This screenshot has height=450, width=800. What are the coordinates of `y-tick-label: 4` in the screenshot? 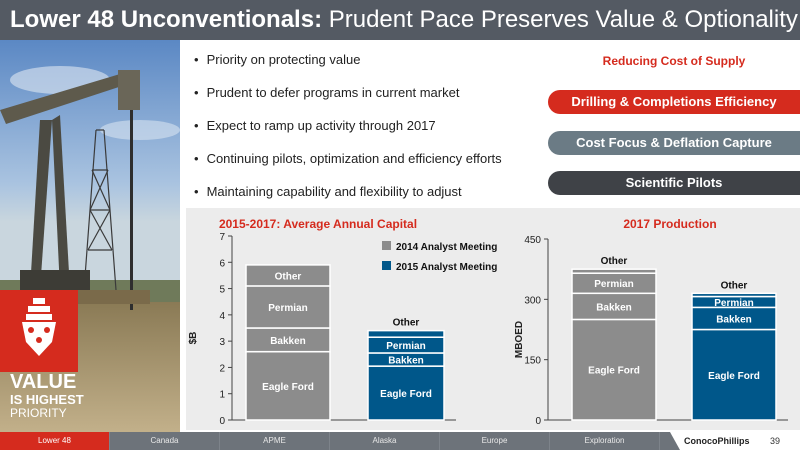 It's located at (222, 316).